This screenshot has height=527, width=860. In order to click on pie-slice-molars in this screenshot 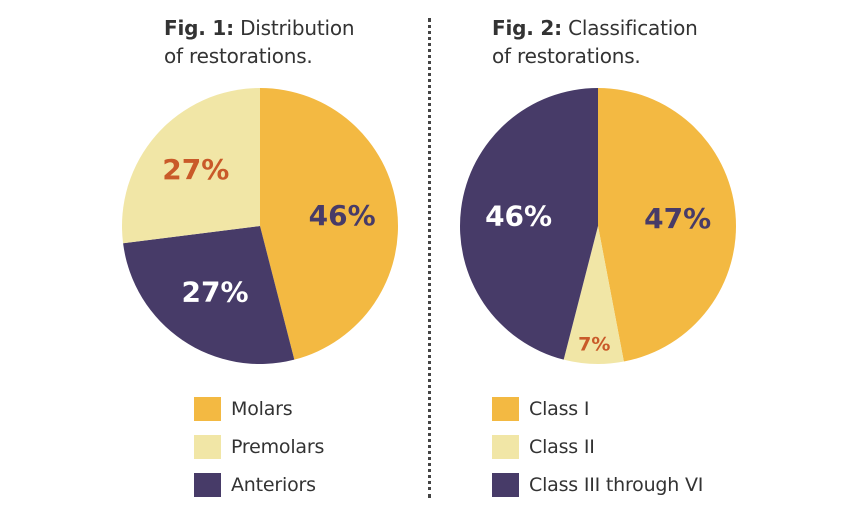, I will do `click(329, 224)`.